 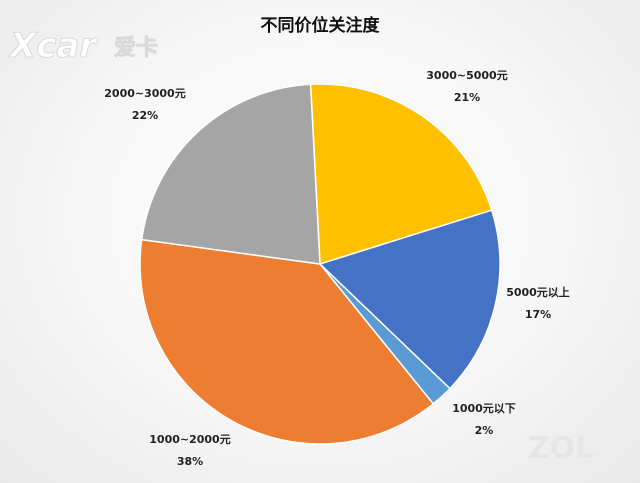 What do you see at coordinates (190, 461) in the screenshot?
I see `slice-percent: 38%` at bounding box center [190, 461].